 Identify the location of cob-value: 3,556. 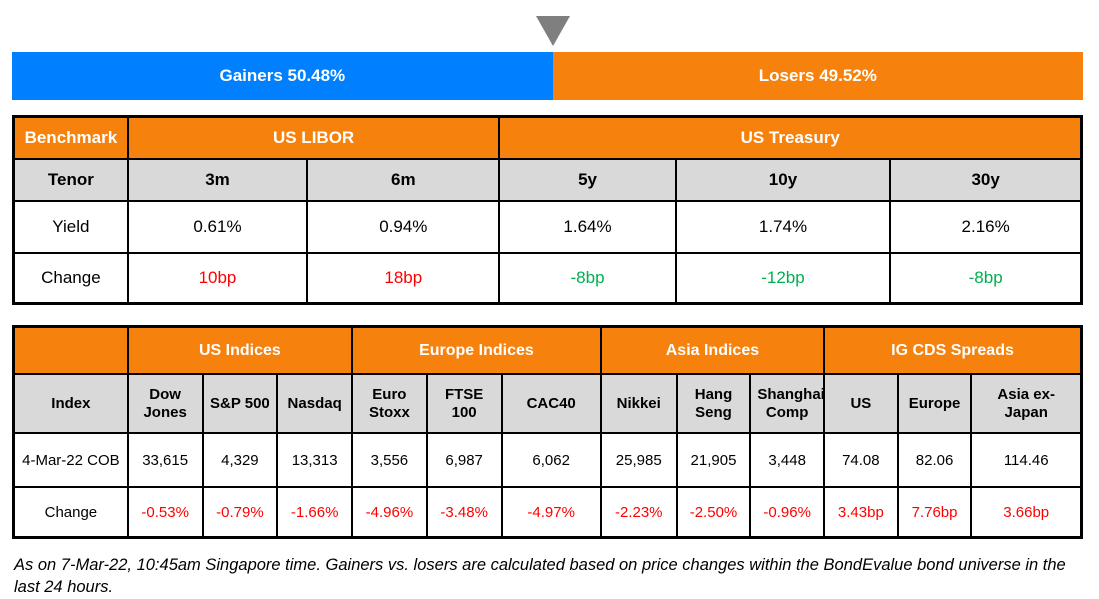
(389, 460).